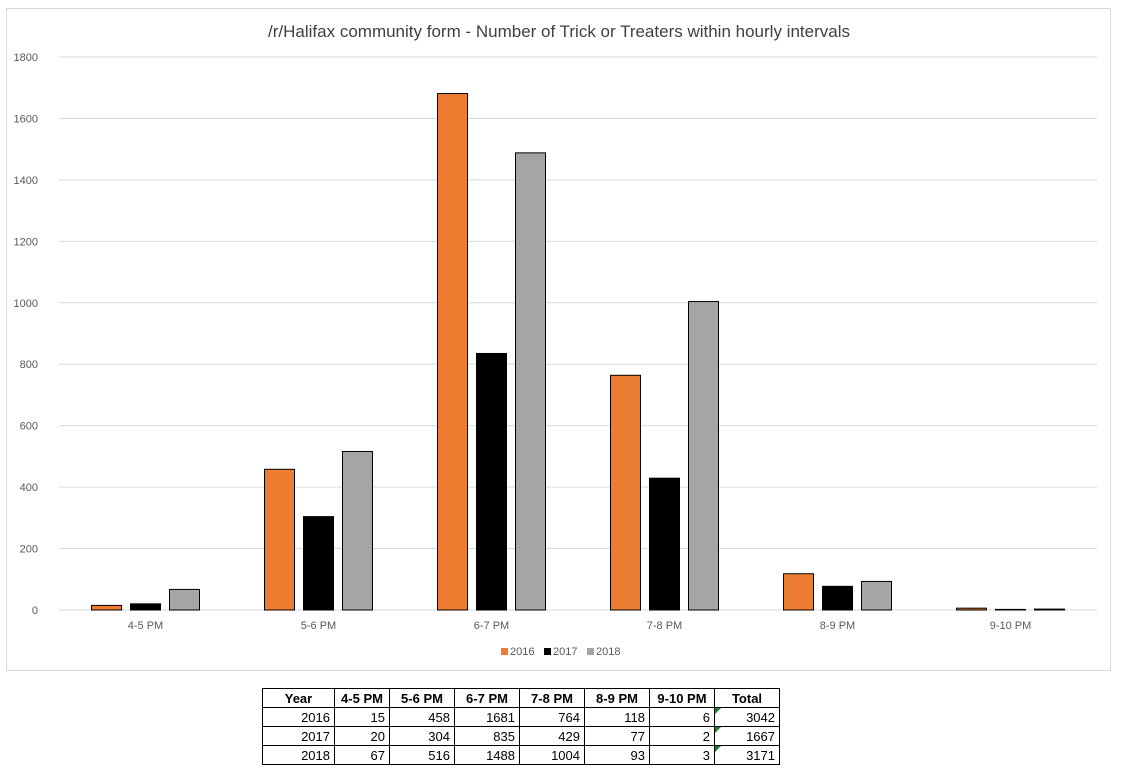 The height and width of the screenshot is (777, 1121). Describe the element at coordinates (682, 755) in the screenshot. I see `table-cell: 3` at that location.